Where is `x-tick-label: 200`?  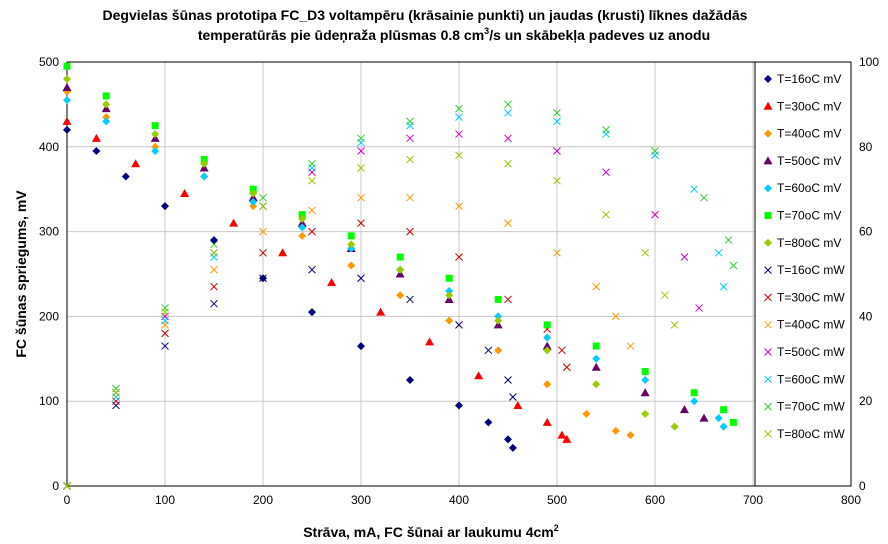 x-tick-label: 200 is located at coordinates (263, 500).